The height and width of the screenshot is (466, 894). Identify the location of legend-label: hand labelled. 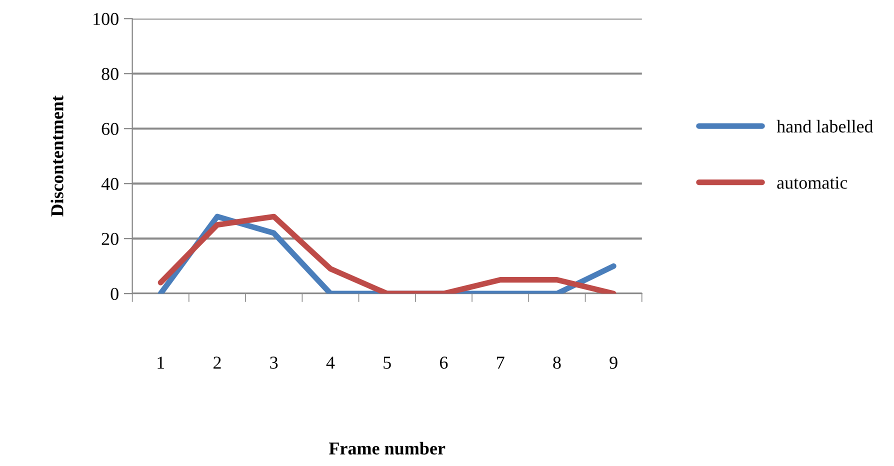
(825, 126).